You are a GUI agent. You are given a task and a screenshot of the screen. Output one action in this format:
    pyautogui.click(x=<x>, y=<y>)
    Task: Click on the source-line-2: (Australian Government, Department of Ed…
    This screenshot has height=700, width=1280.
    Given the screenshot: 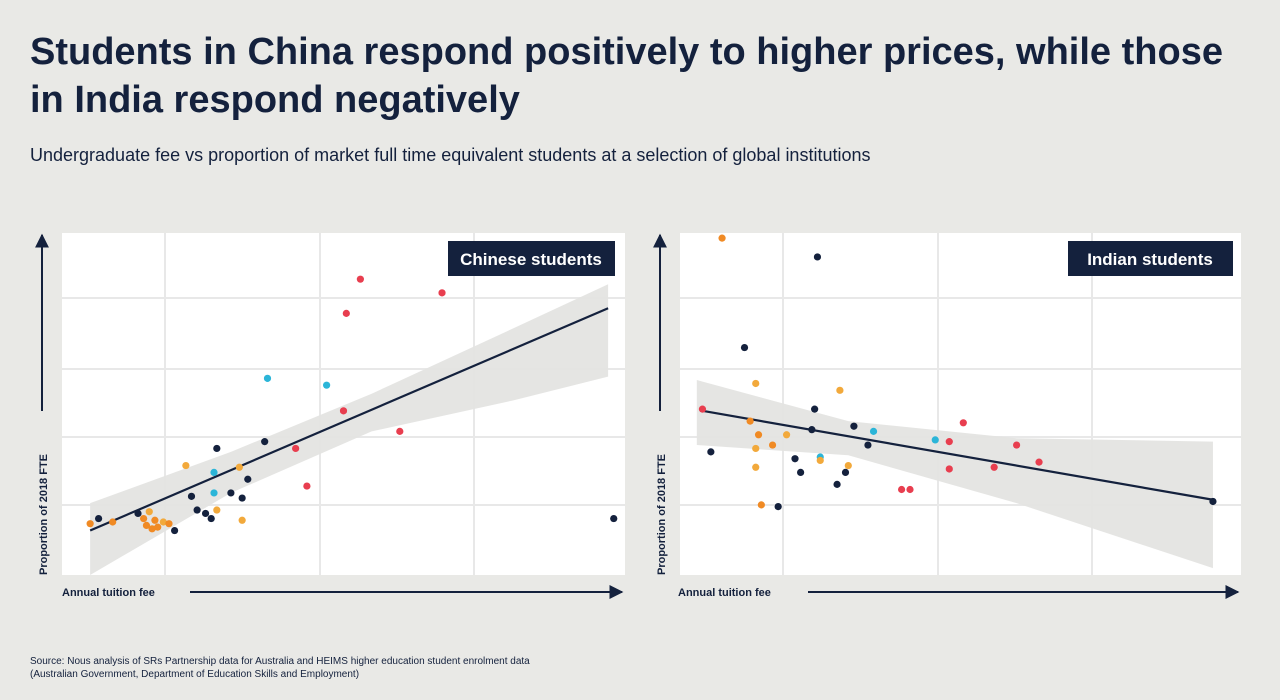 What is the action you would take?
    pyautogui.click(x=195, y=674)
    